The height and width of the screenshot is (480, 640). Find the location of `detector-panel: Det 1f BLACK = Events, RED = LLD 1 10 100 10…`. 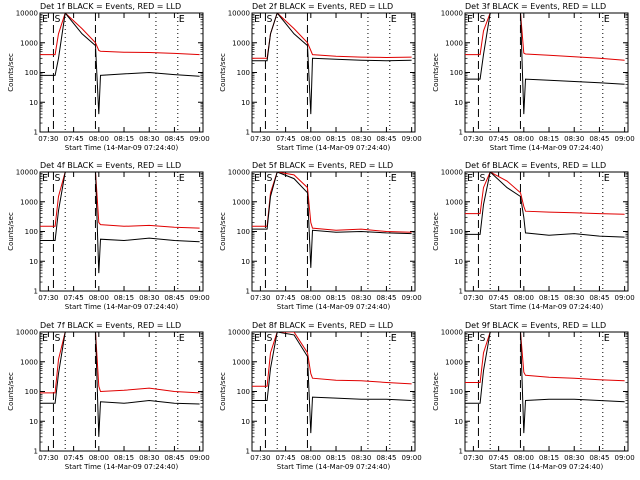

detector-panel: Det 1f BLACK = Events, RED = LLD 1 10 100 10… is located at coordinates (108, 77).